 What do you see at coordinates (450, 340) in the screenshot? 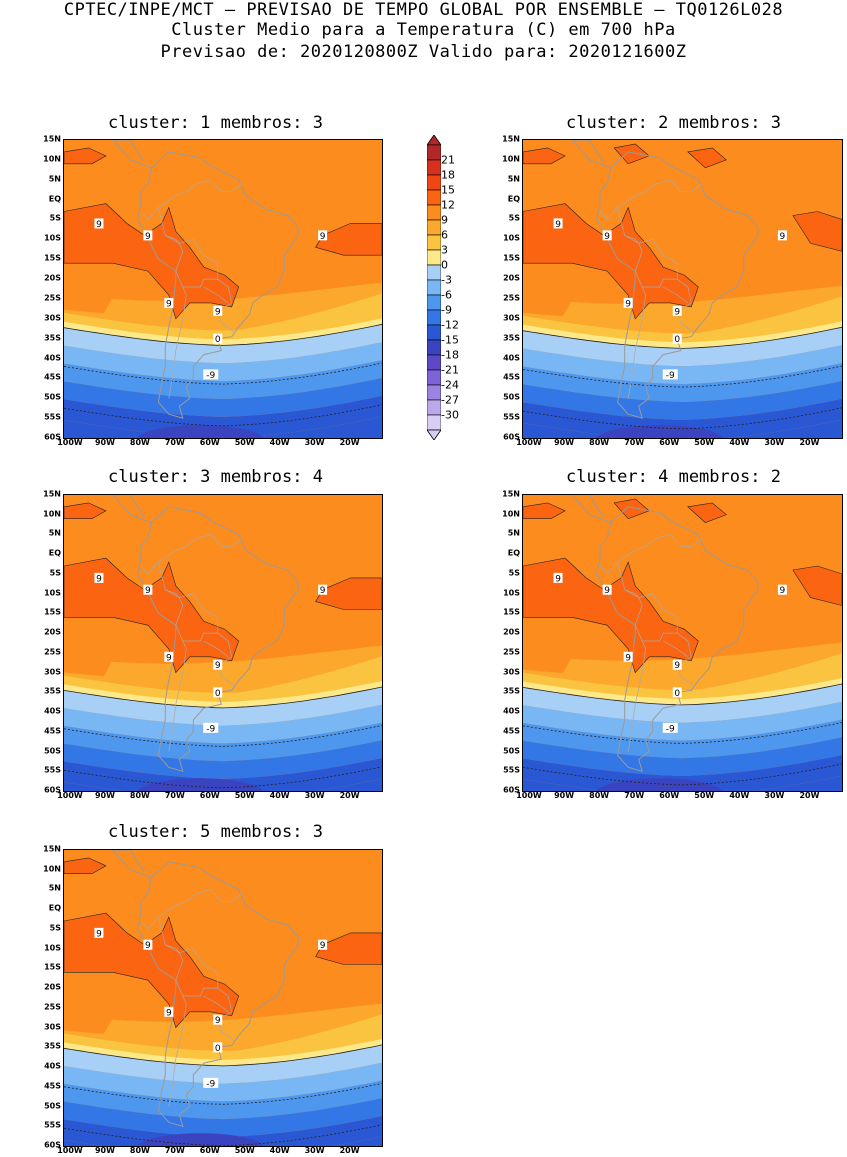
I see `colorbar-tick-label: -15` at bounding box center [450, 340].